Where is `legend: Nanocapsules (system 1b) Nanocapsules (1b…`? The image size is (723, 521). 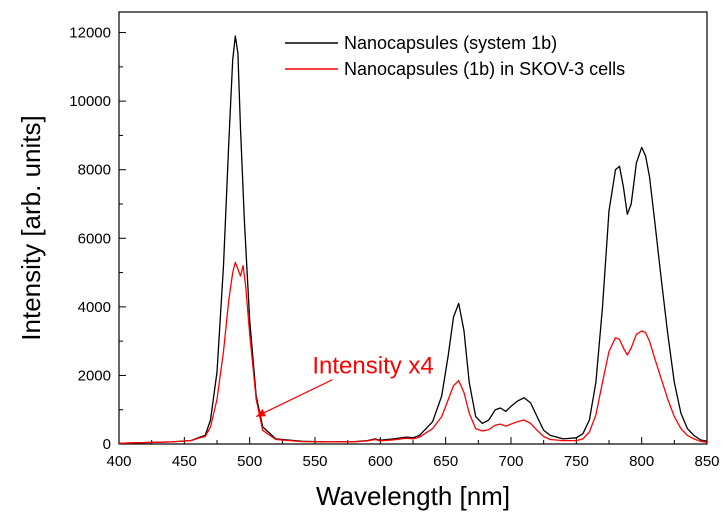
legend: Nanocapsules (system 1b) Nanocapsules (1b… is located at coordinates (455, 56).